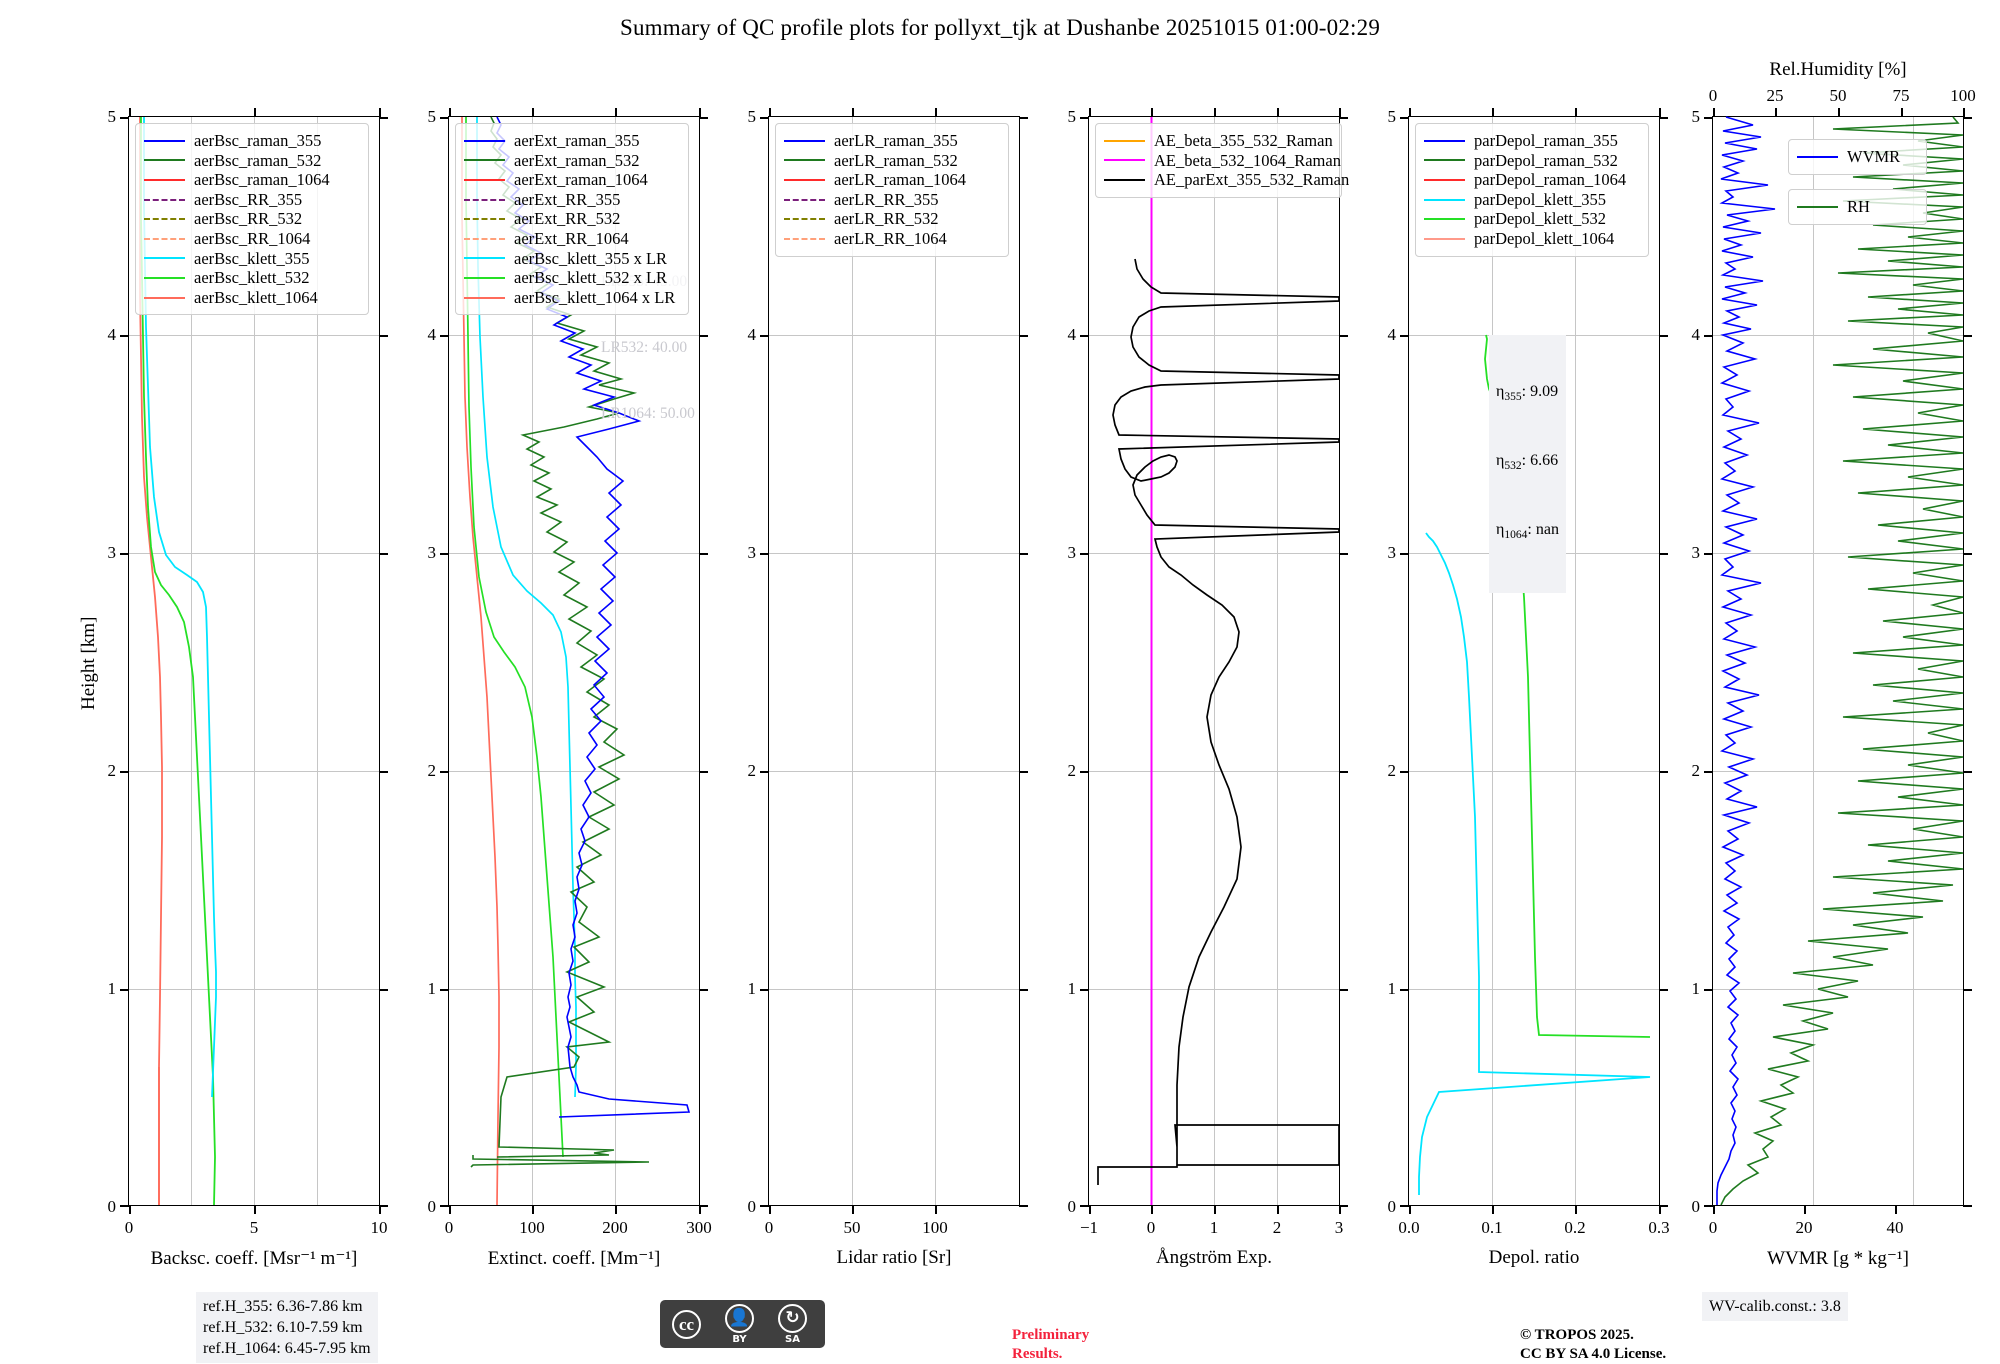 The height and width of the screenshot is (1364, 2000). What do you see at coordinates (252, 238) in the screenshot?
I see `legend-label: aerBsc_RR_1064` at bounding box center [252, 238].